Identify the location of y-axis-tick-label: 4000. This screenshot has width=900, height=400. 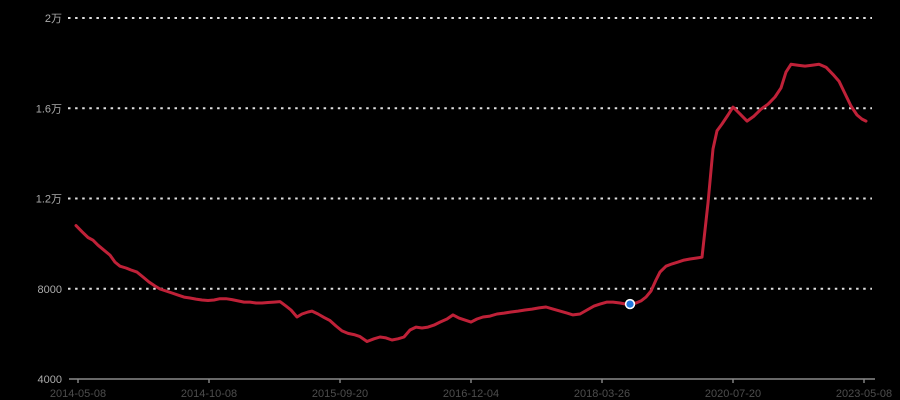
(50, 380).